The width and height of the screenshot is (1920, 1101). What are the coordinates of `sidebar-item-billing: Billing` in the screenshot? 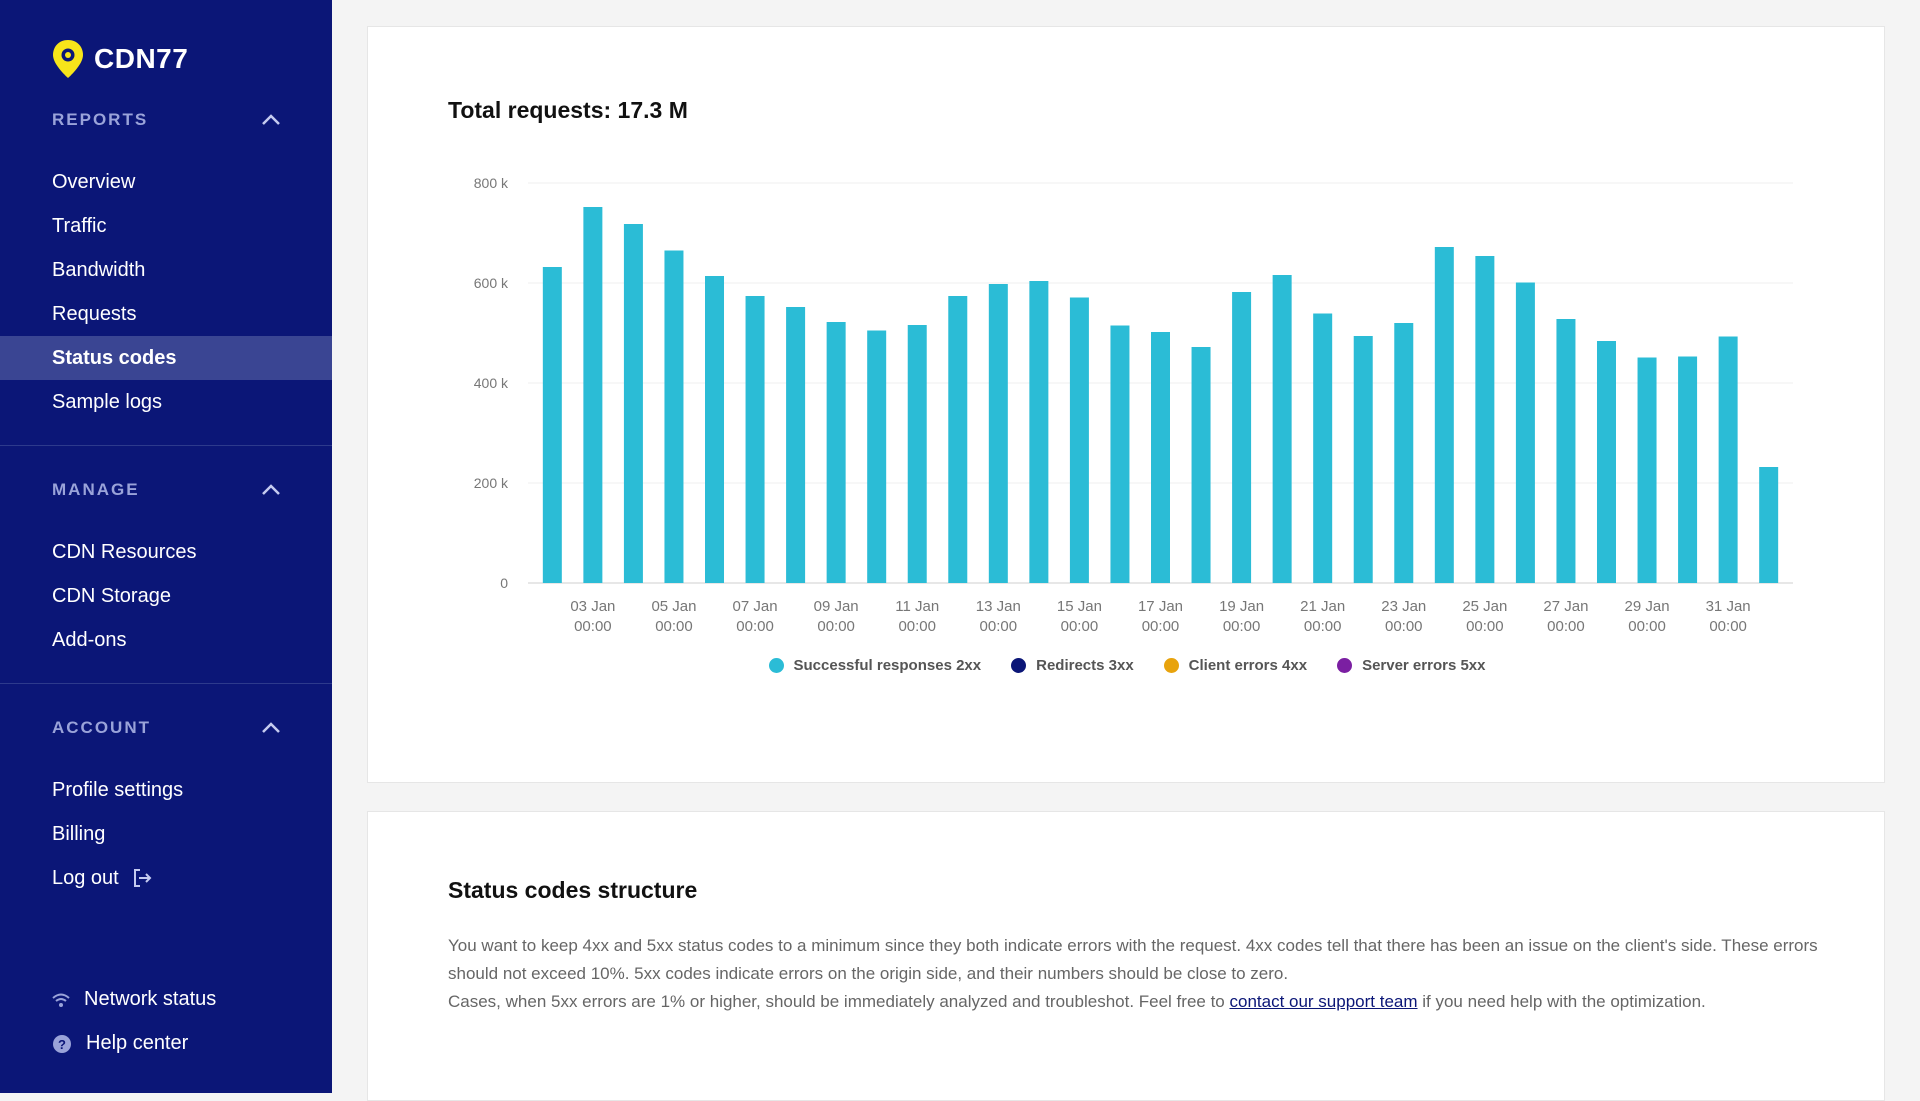 It's located at (79, 834).